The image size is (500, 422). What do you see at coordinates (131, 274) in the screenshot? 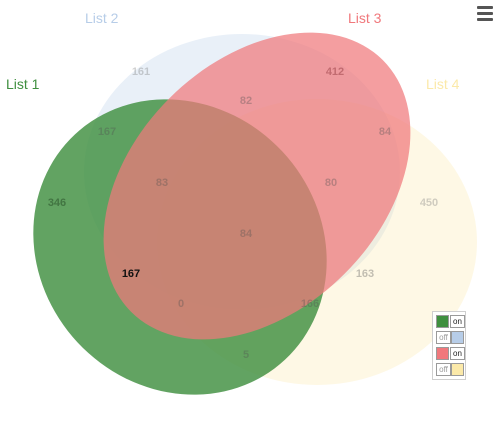
I see `region-count-1-3: 167` at bounding box center [131, 274].